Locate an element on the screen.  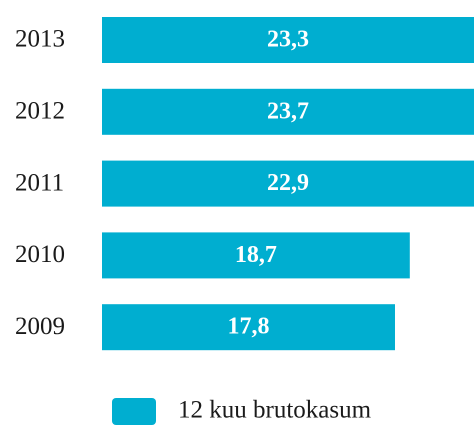
legend-swatch is located at coordinates (134, 411).